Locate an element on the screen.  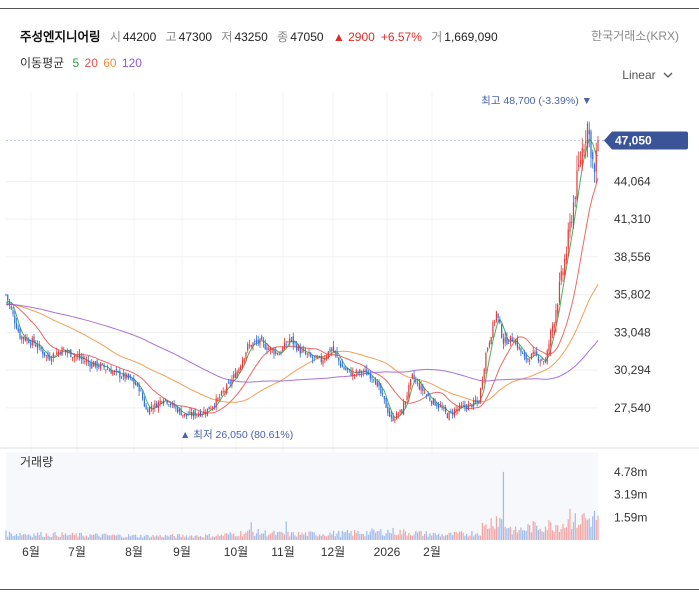
volume-label: 거 is located at coordinates (437, 37).